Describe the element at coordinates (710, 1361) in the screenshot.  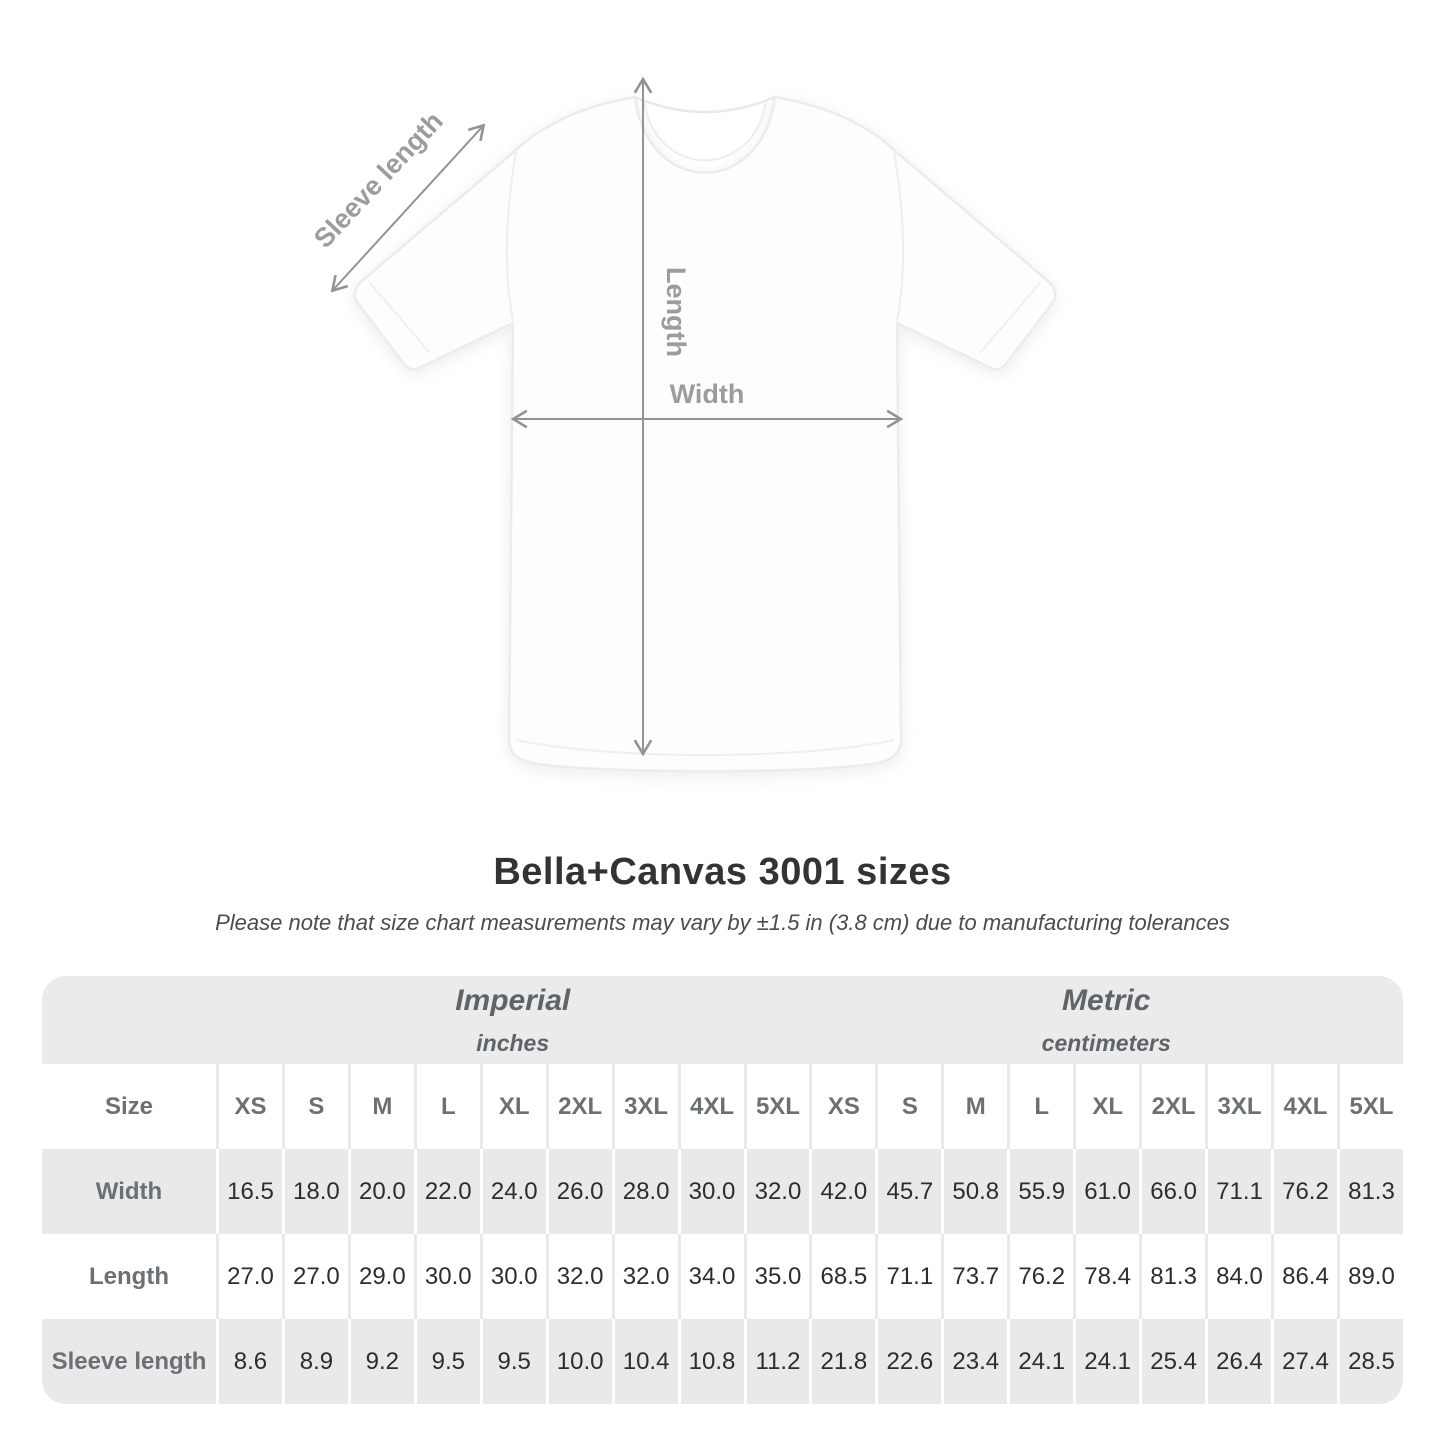
I see `measurement-value: 10.8` at that location.